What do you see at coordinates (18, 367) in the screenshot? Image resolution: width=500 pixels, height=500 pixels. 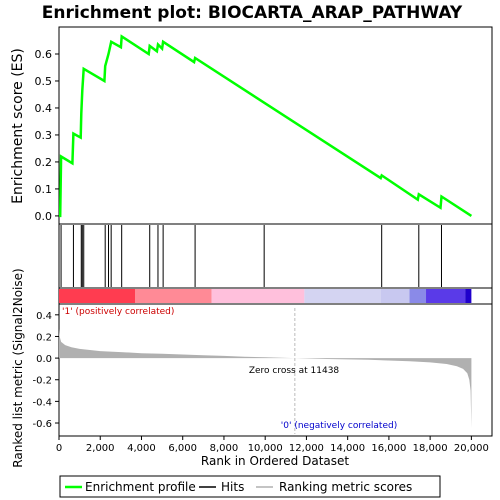 I see `metric-y-axis-label: Ranked list metric (Signal2Noise)` at bounding box center [18, 367].